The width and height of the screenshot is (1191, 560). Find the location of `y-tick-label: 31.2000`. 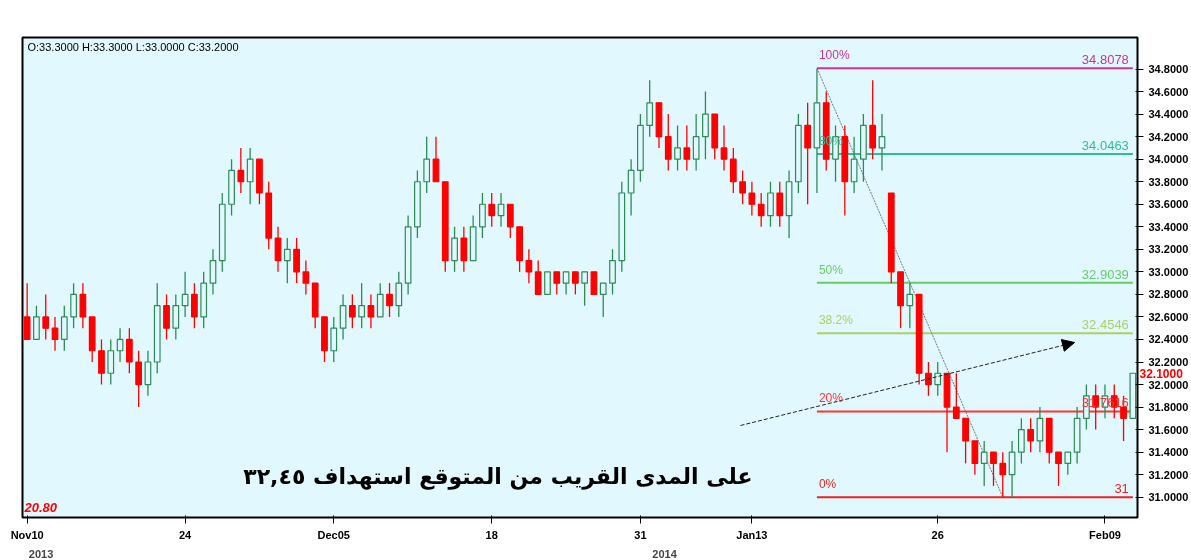

y-tick-label: 31.2000 is located at coordinates (1168, 474).